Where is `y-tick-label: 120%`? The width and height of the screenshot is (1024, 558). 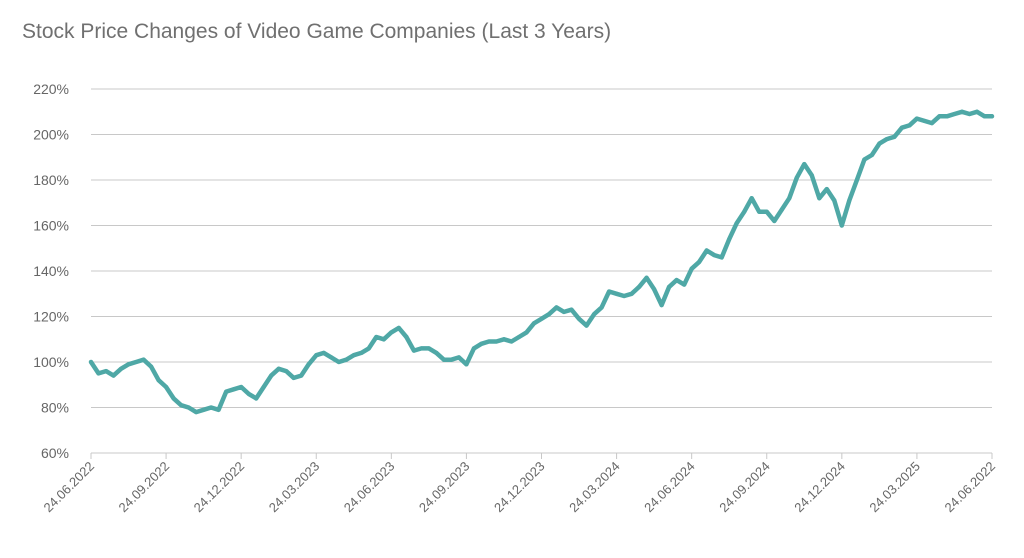
y-tick-label: 120% is located at coordinates (51, 317).